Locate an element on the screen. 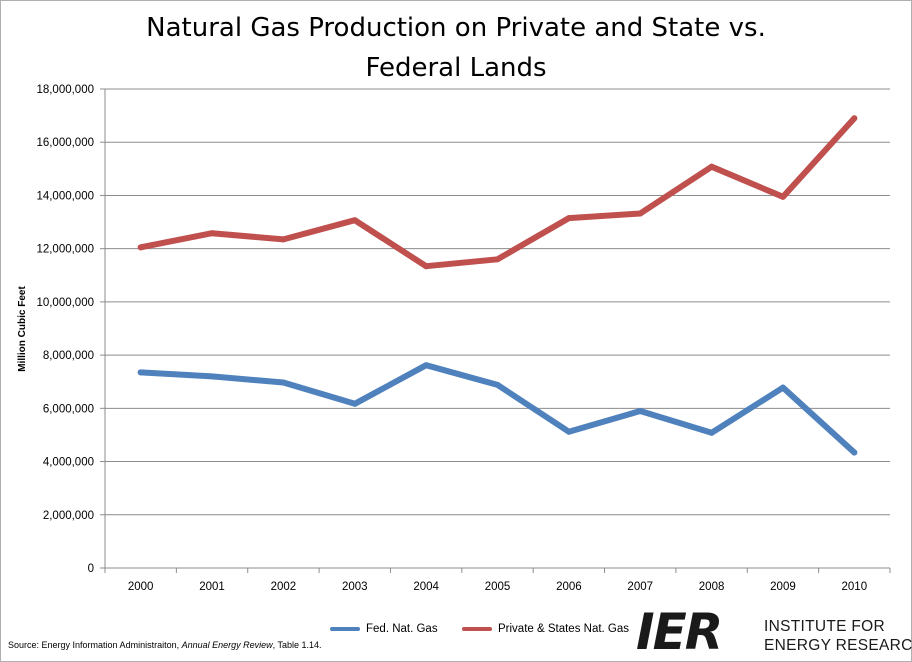 The width and height of the screenshot is (912, 662). logo-text-line-1: INSTITUTE FOR is located at coordinates (825, 626).